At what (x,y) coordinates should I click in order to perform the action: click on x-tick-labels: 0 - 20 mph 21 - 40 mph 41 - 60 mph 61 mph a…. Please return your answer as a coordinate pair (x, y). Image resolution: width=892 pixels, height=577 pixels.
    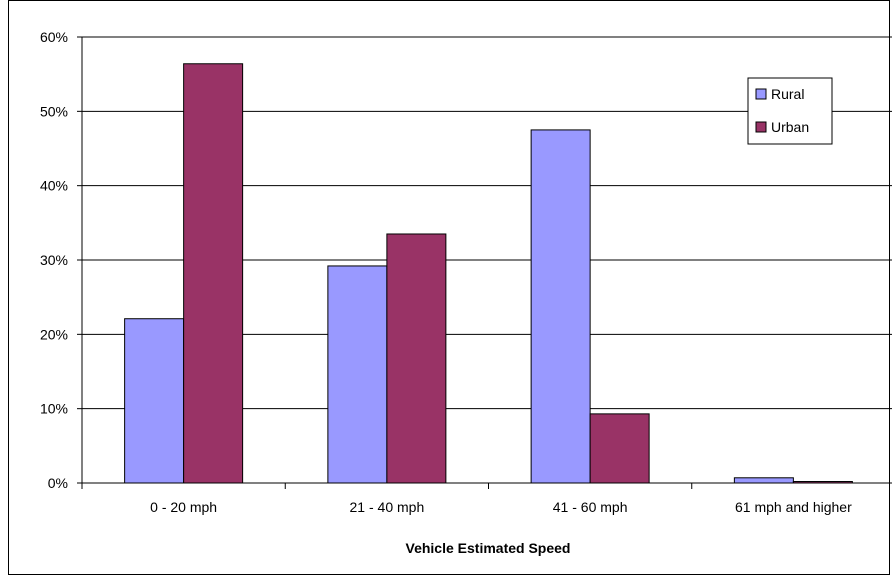
    Looking at the image, I should click on (501, 507).